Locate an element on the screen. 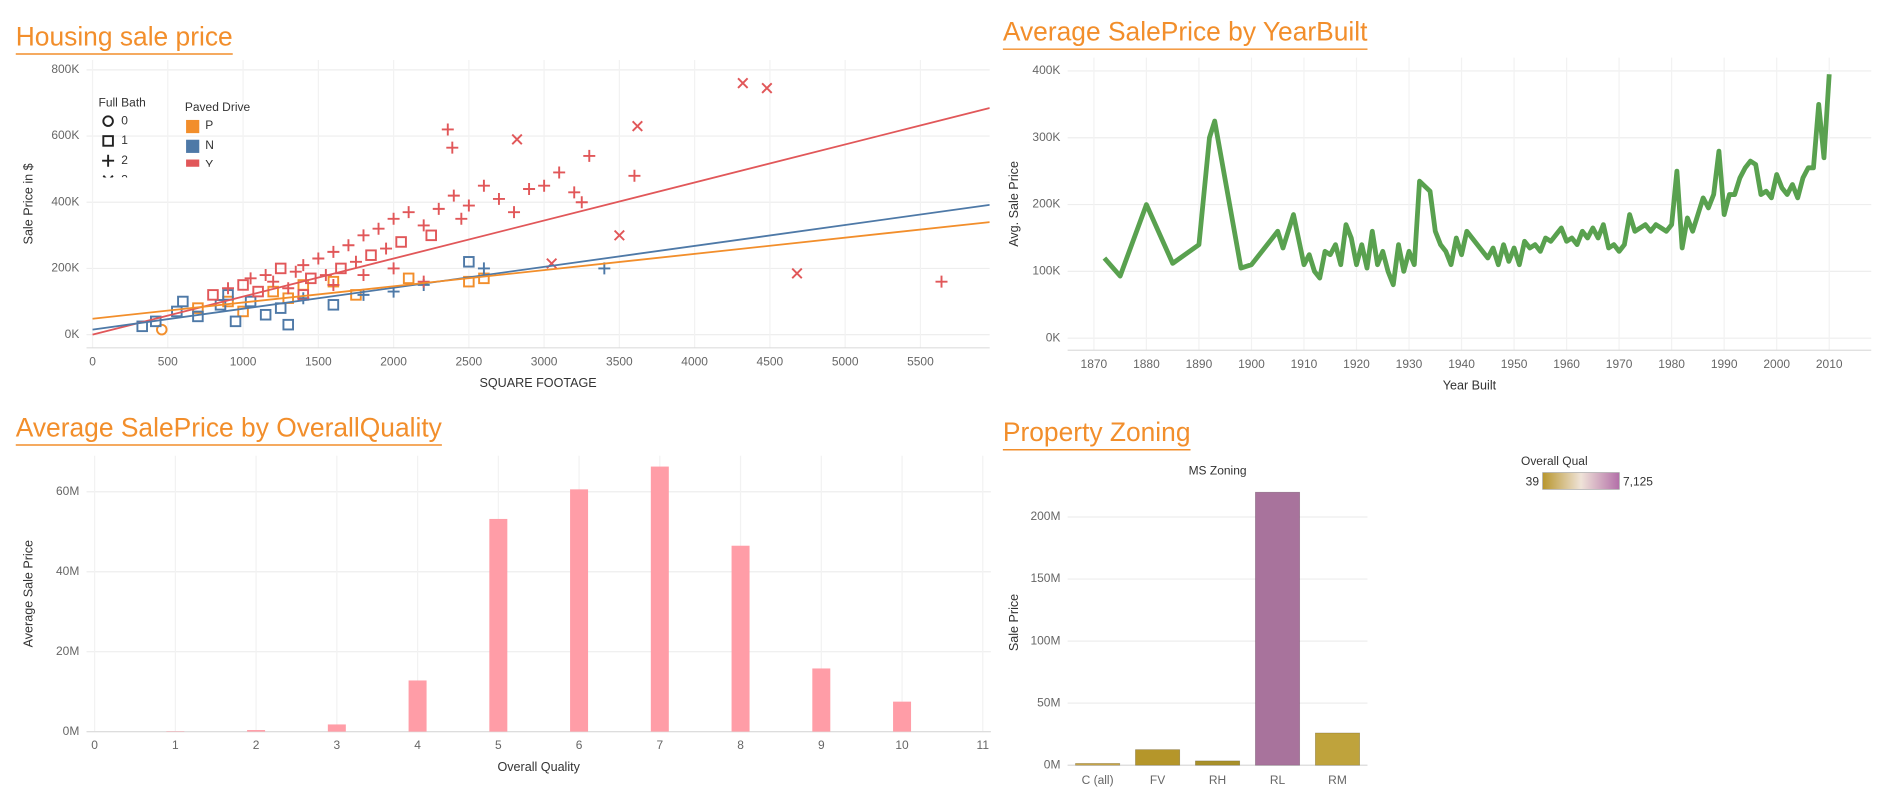 This screenshot has height=800, width=1881. x-tick-label: 1870 is located at coordinates (1094, 364).